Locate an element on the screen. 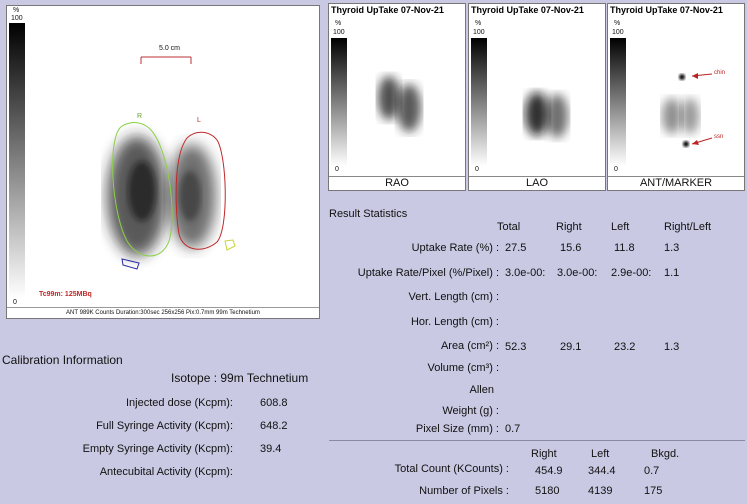 This screenshot has width=747, height=504. view-label: ANT/MARKER is located at coordinates (676, 183).